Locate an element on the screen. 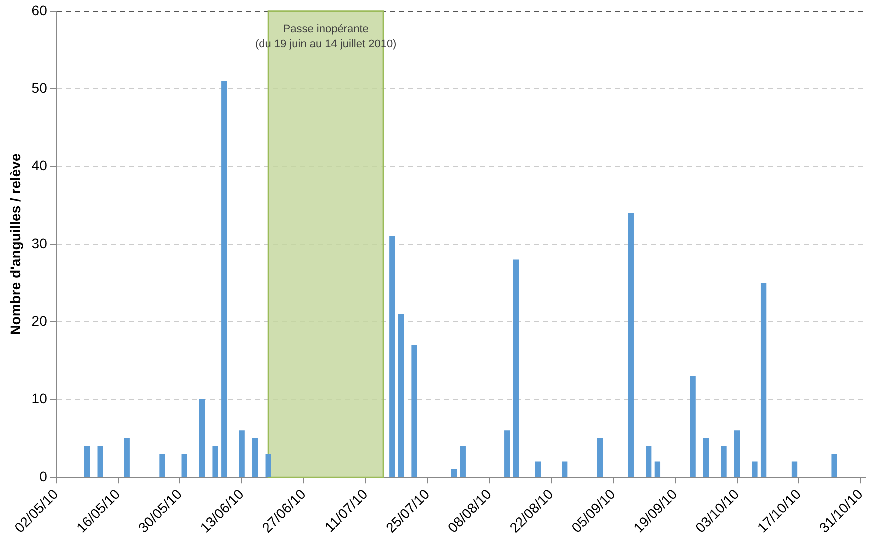  y-tick-label: 60 is located at coordinates (40, 10).